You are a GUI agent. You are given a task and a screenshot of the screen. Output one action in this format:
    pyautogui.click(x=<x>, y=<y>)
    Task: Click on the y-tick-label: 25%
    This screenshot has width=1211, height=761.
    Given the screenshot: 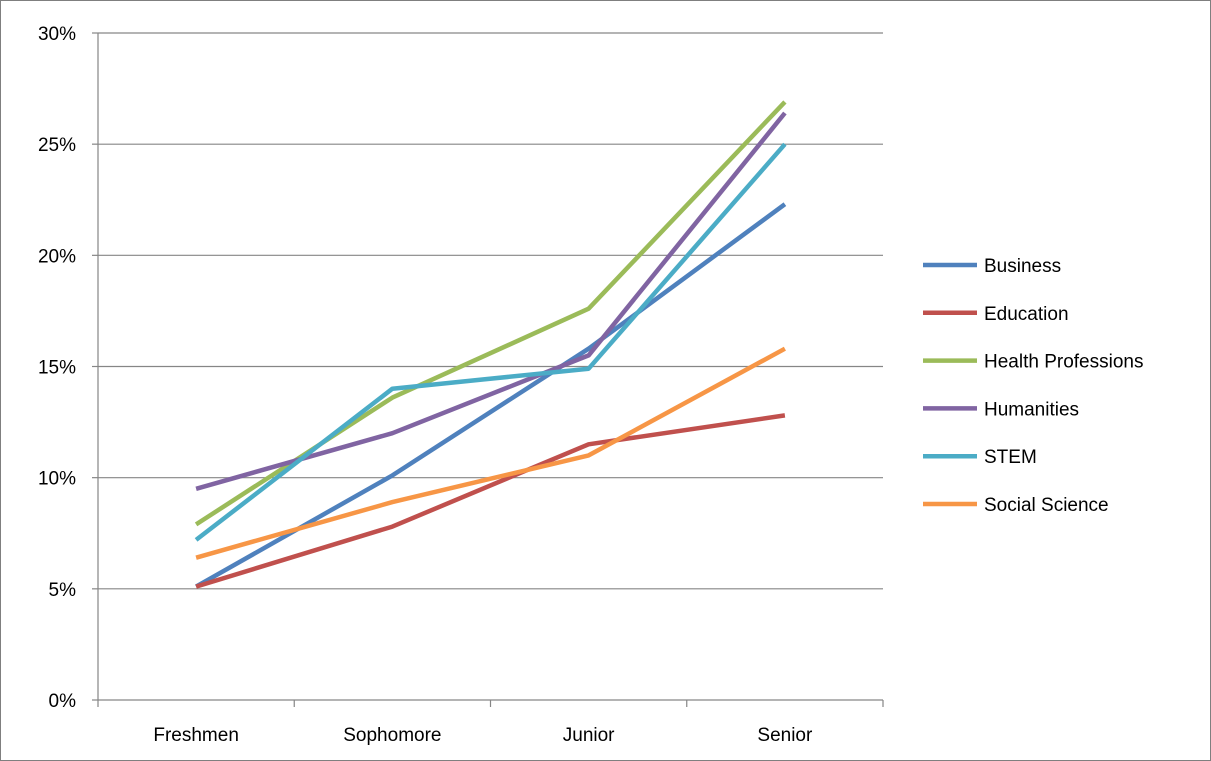 What is the action you would take?
    pyautogui.click(x=57, y=145)
    